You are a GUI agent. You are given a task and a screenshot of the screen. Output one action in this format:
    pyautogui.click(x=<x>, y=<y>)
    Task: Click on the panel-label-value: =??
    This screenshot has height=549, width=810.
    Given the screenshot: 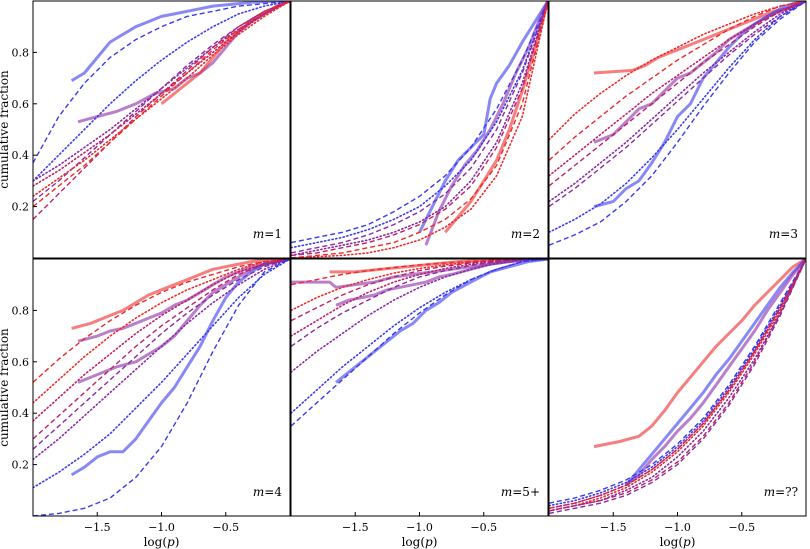 What is the action you would take?
    pyautogui.click(x=786, y=492)
    